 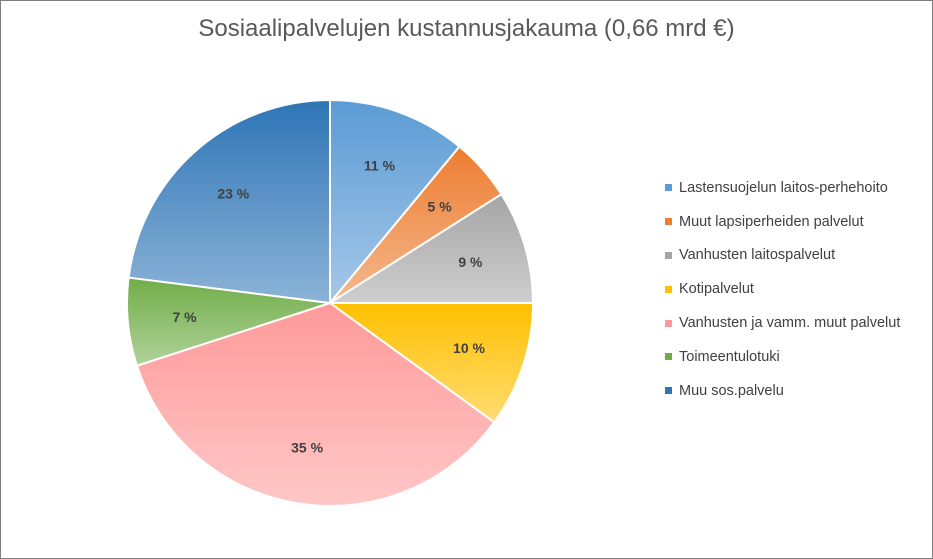 I want to click on legend-item-2: Vanhusten laitospalvelut, so click(x=797, y=256).